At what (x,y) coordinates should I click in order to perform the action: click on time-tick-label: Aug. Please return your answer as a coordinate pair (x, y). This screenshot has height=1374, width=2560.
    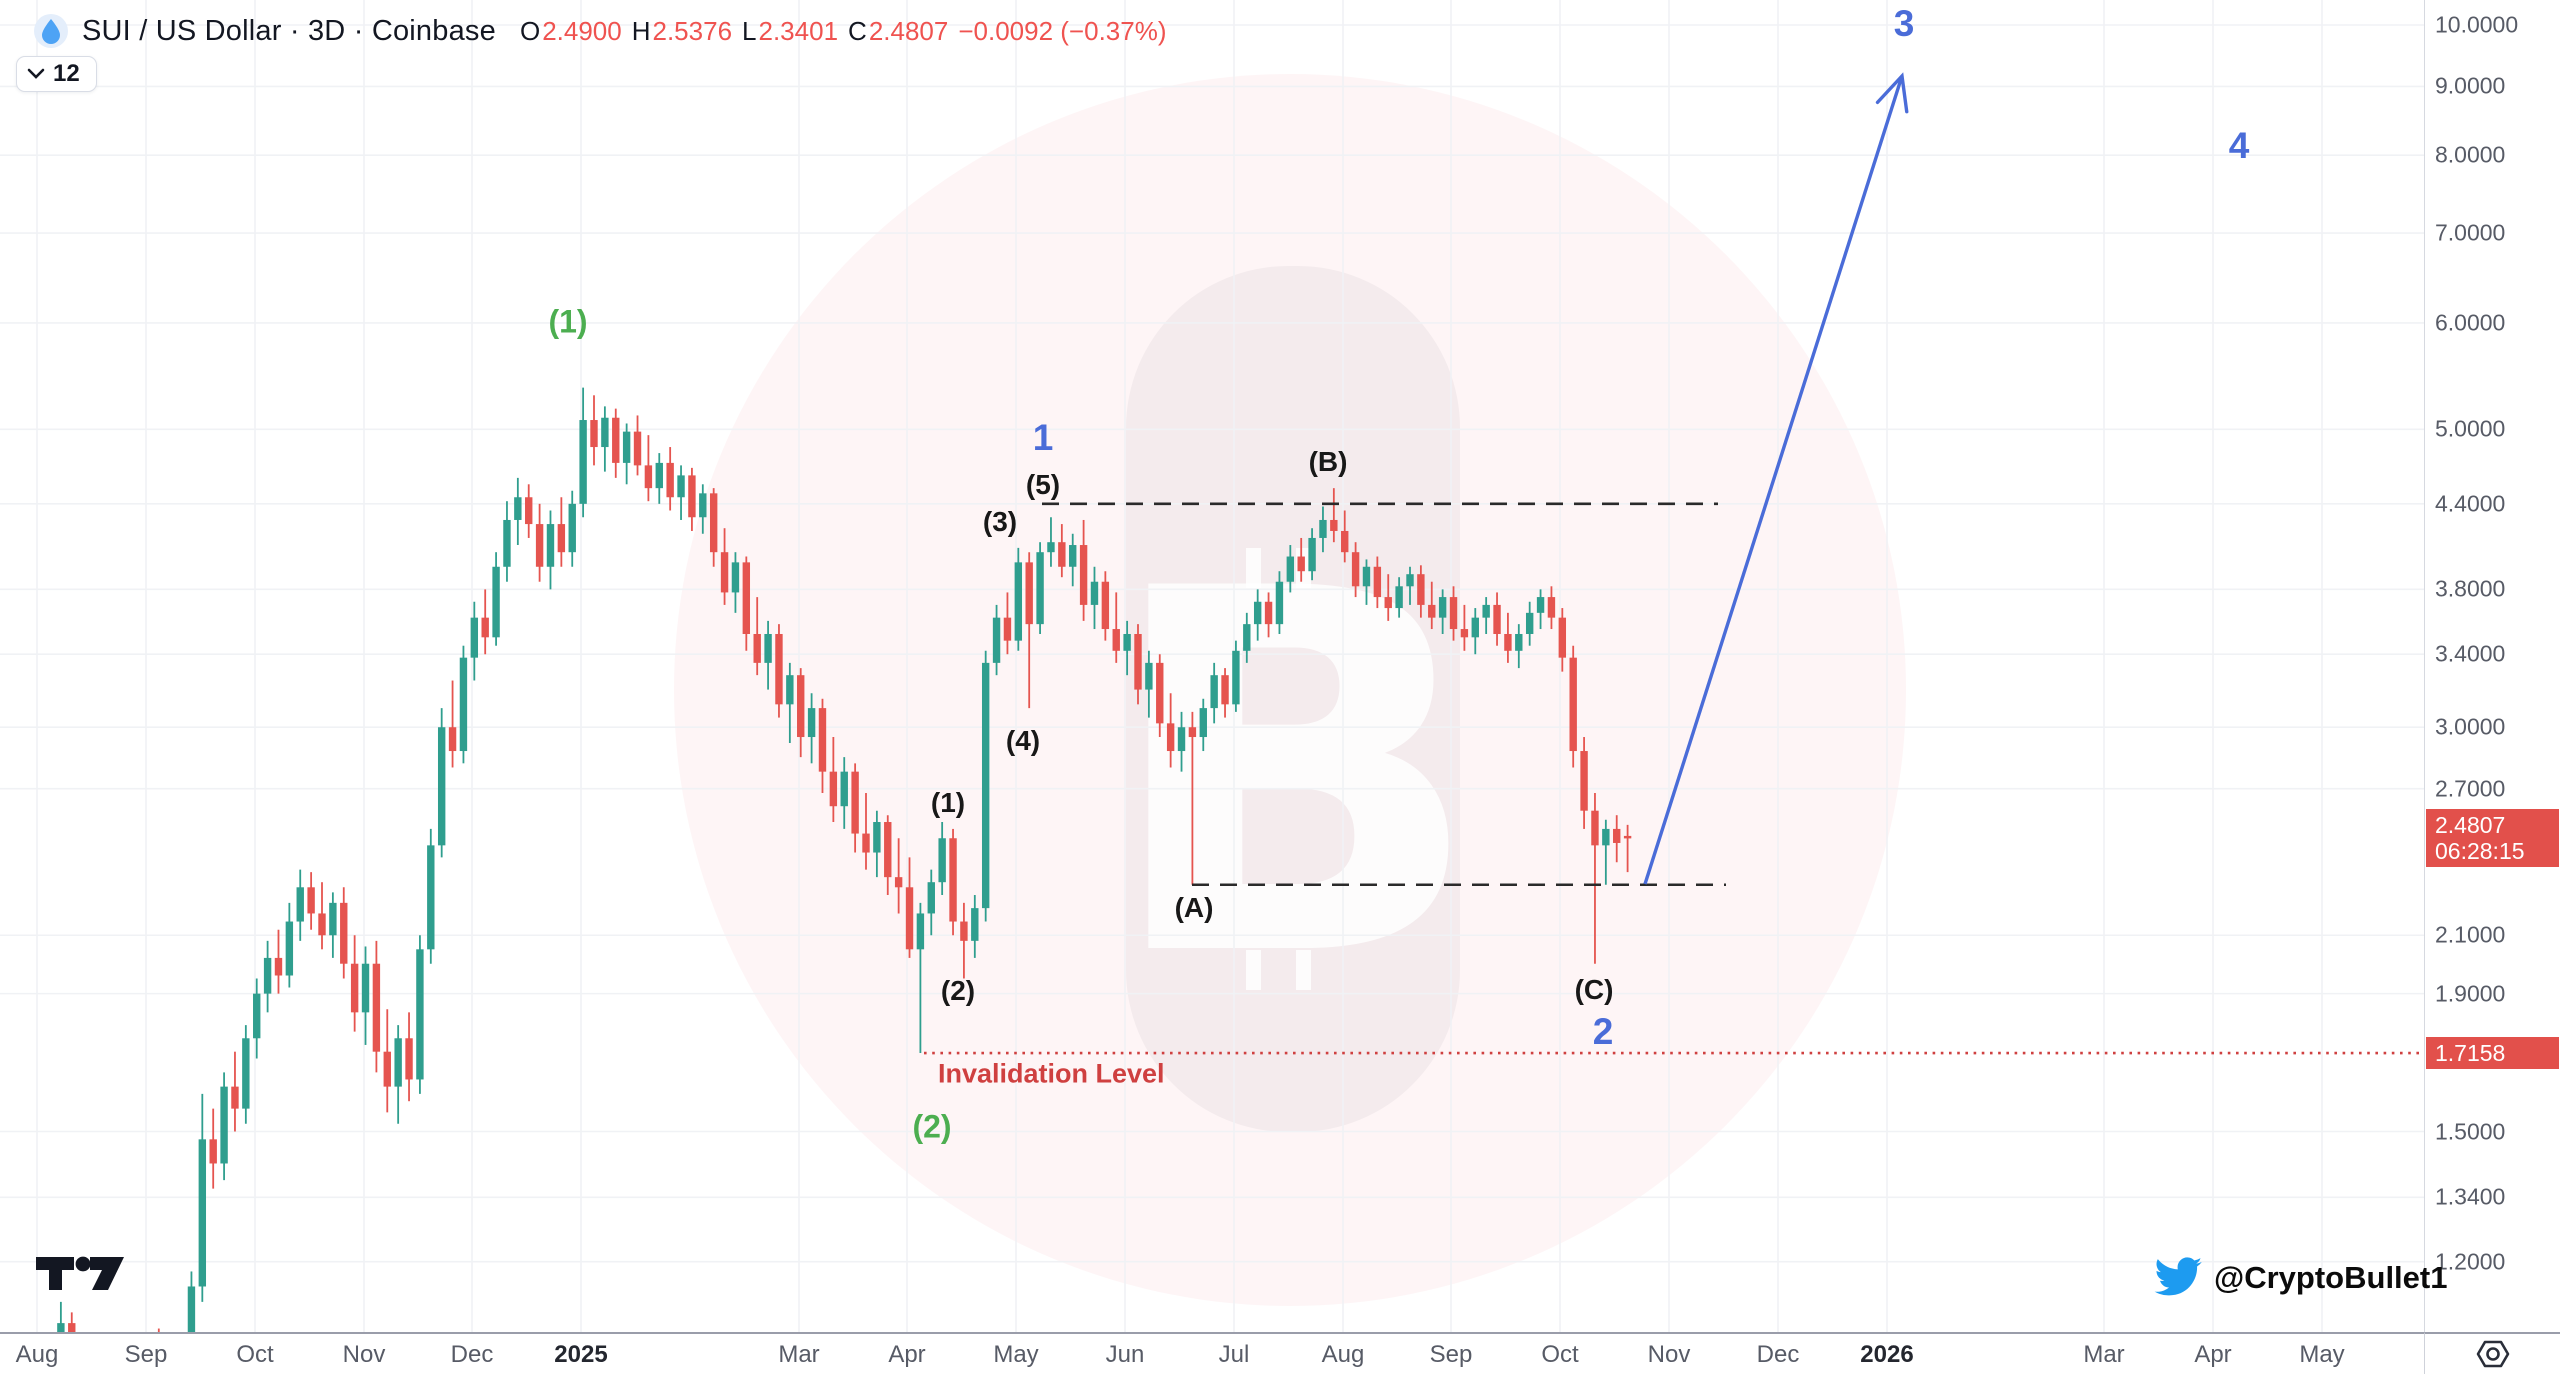
    Looking at the image, I should click on (1343, 1354).